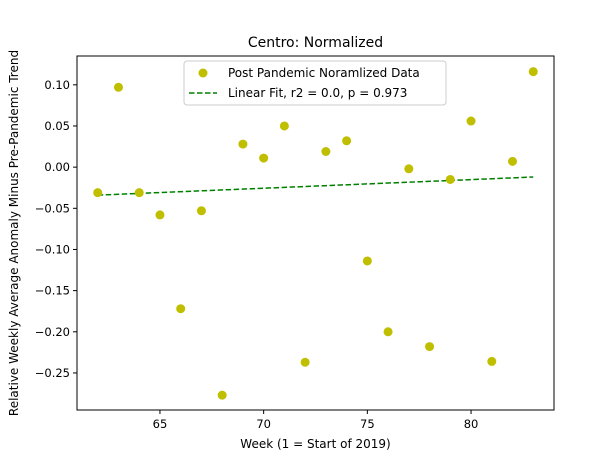 The width and height of the screenshot is (615, 461). Describe the element at coordinates (52, 249) in the screenshot. I see `y-tick-label: −0.10` at that location.